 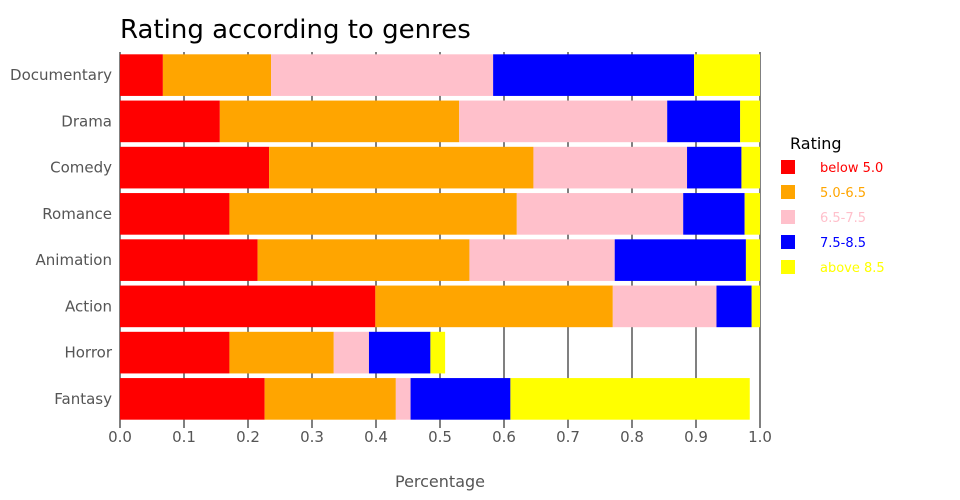 I want to click on x-tick-label: 0.9, so click(x=696, y=437).